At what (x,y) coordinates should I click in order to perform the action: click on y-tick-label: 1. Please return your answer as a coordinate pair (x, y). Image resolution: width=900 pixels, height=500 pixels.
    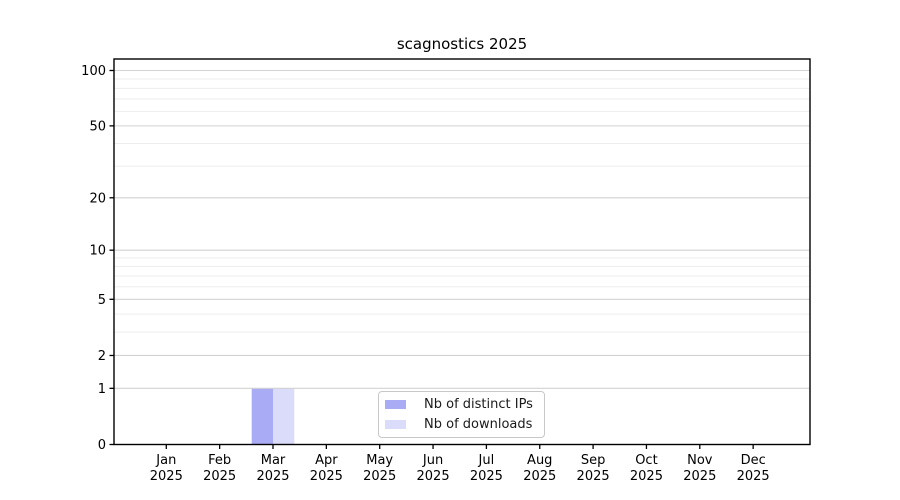
    Looking at the image, I should click on (102, 389).